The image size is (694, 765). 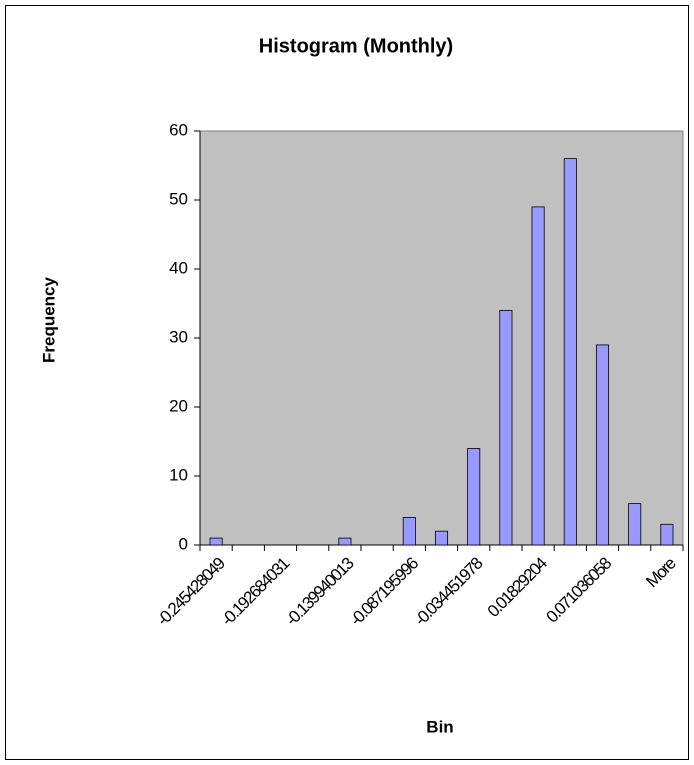 What do you see at coordinates (178, 336) in the screenshot?
I see `y-tick-label: 30` at bounding box center [178, 336].